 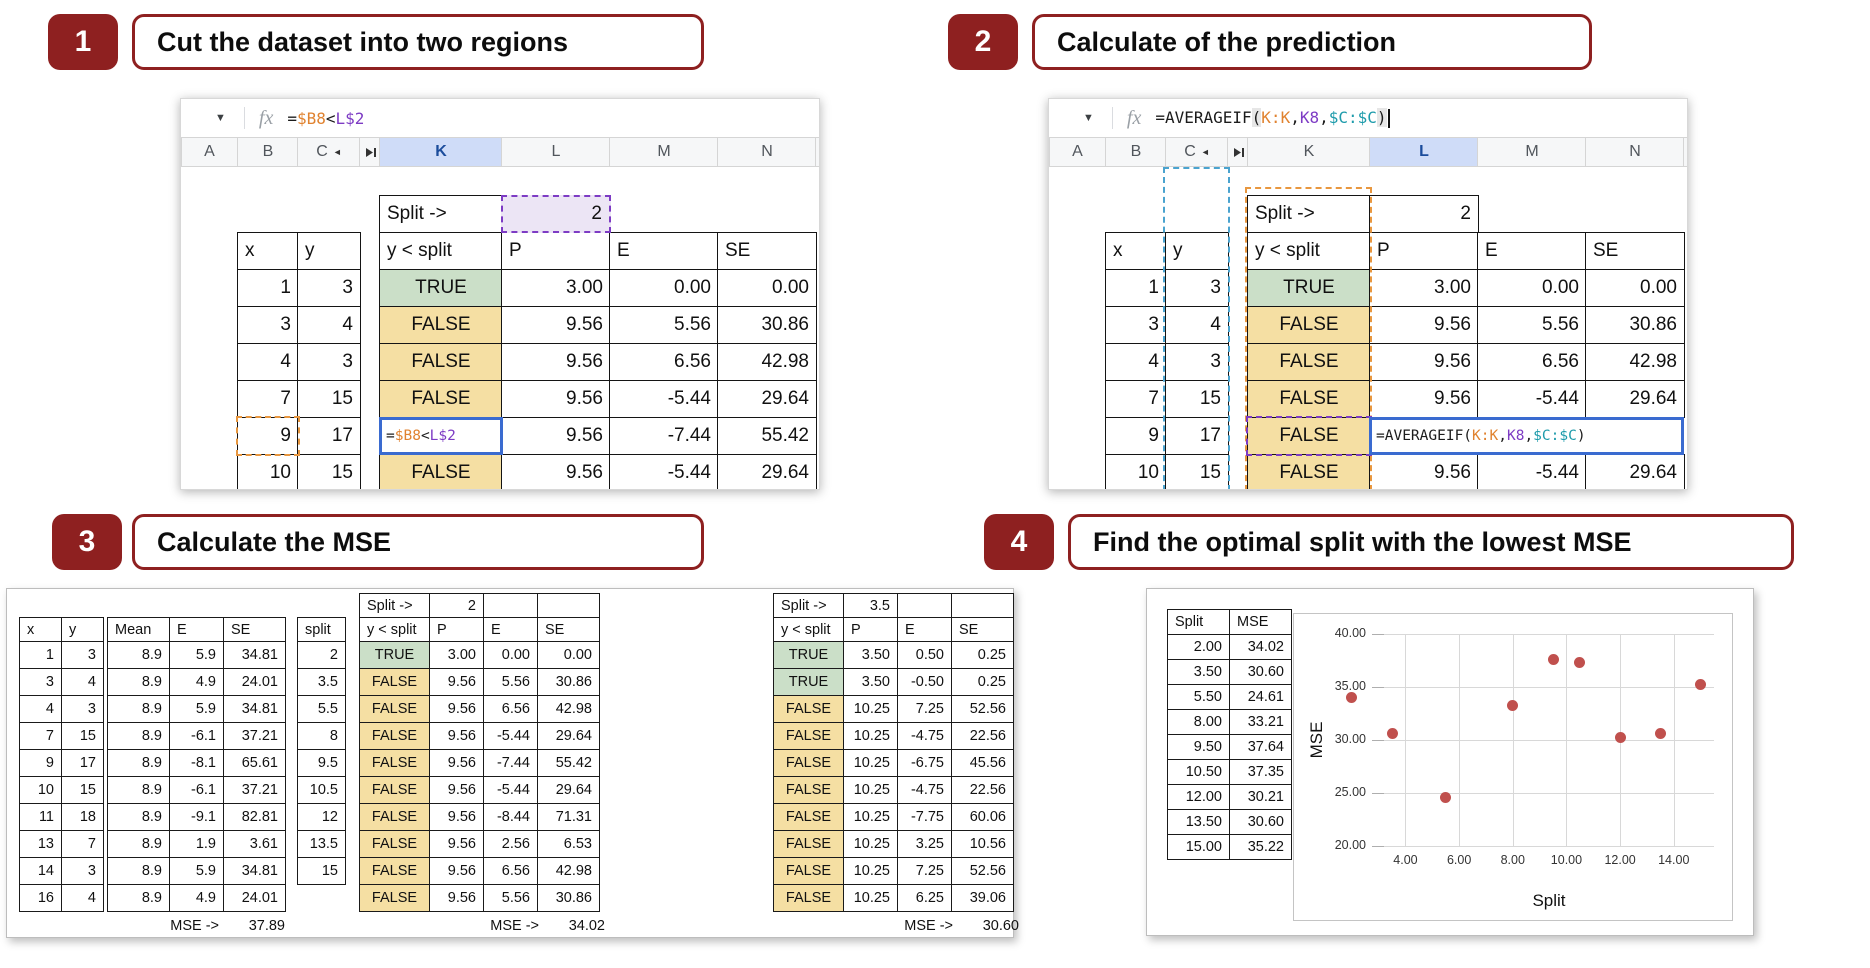 What do you see at coordinates (1136, 362) in the screenshot?
I see `cell-x: 4` at bounding box center [1136, 362].